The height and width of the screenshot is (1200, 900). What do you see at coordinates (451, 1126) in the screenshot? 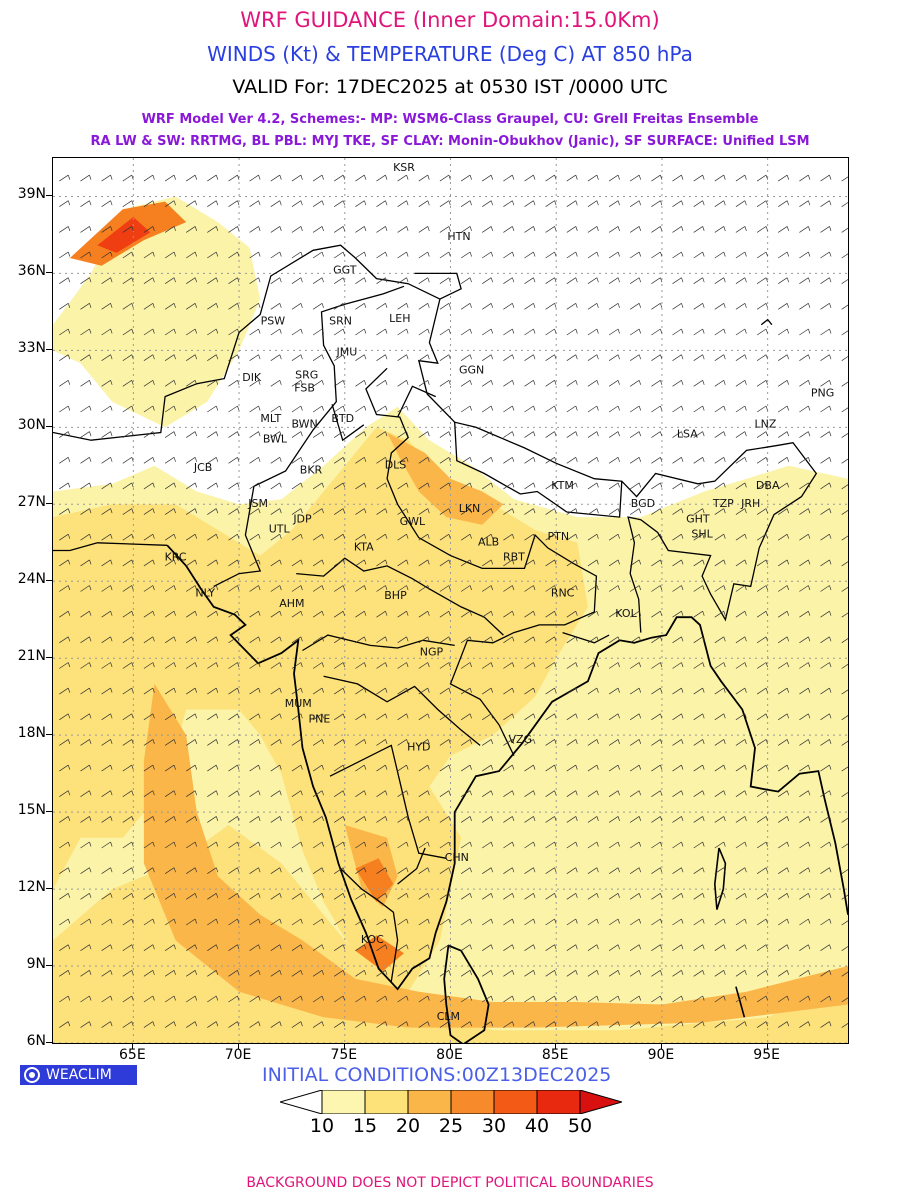
I see `colorbar-label: 25` at bounding box center [451, 1126].